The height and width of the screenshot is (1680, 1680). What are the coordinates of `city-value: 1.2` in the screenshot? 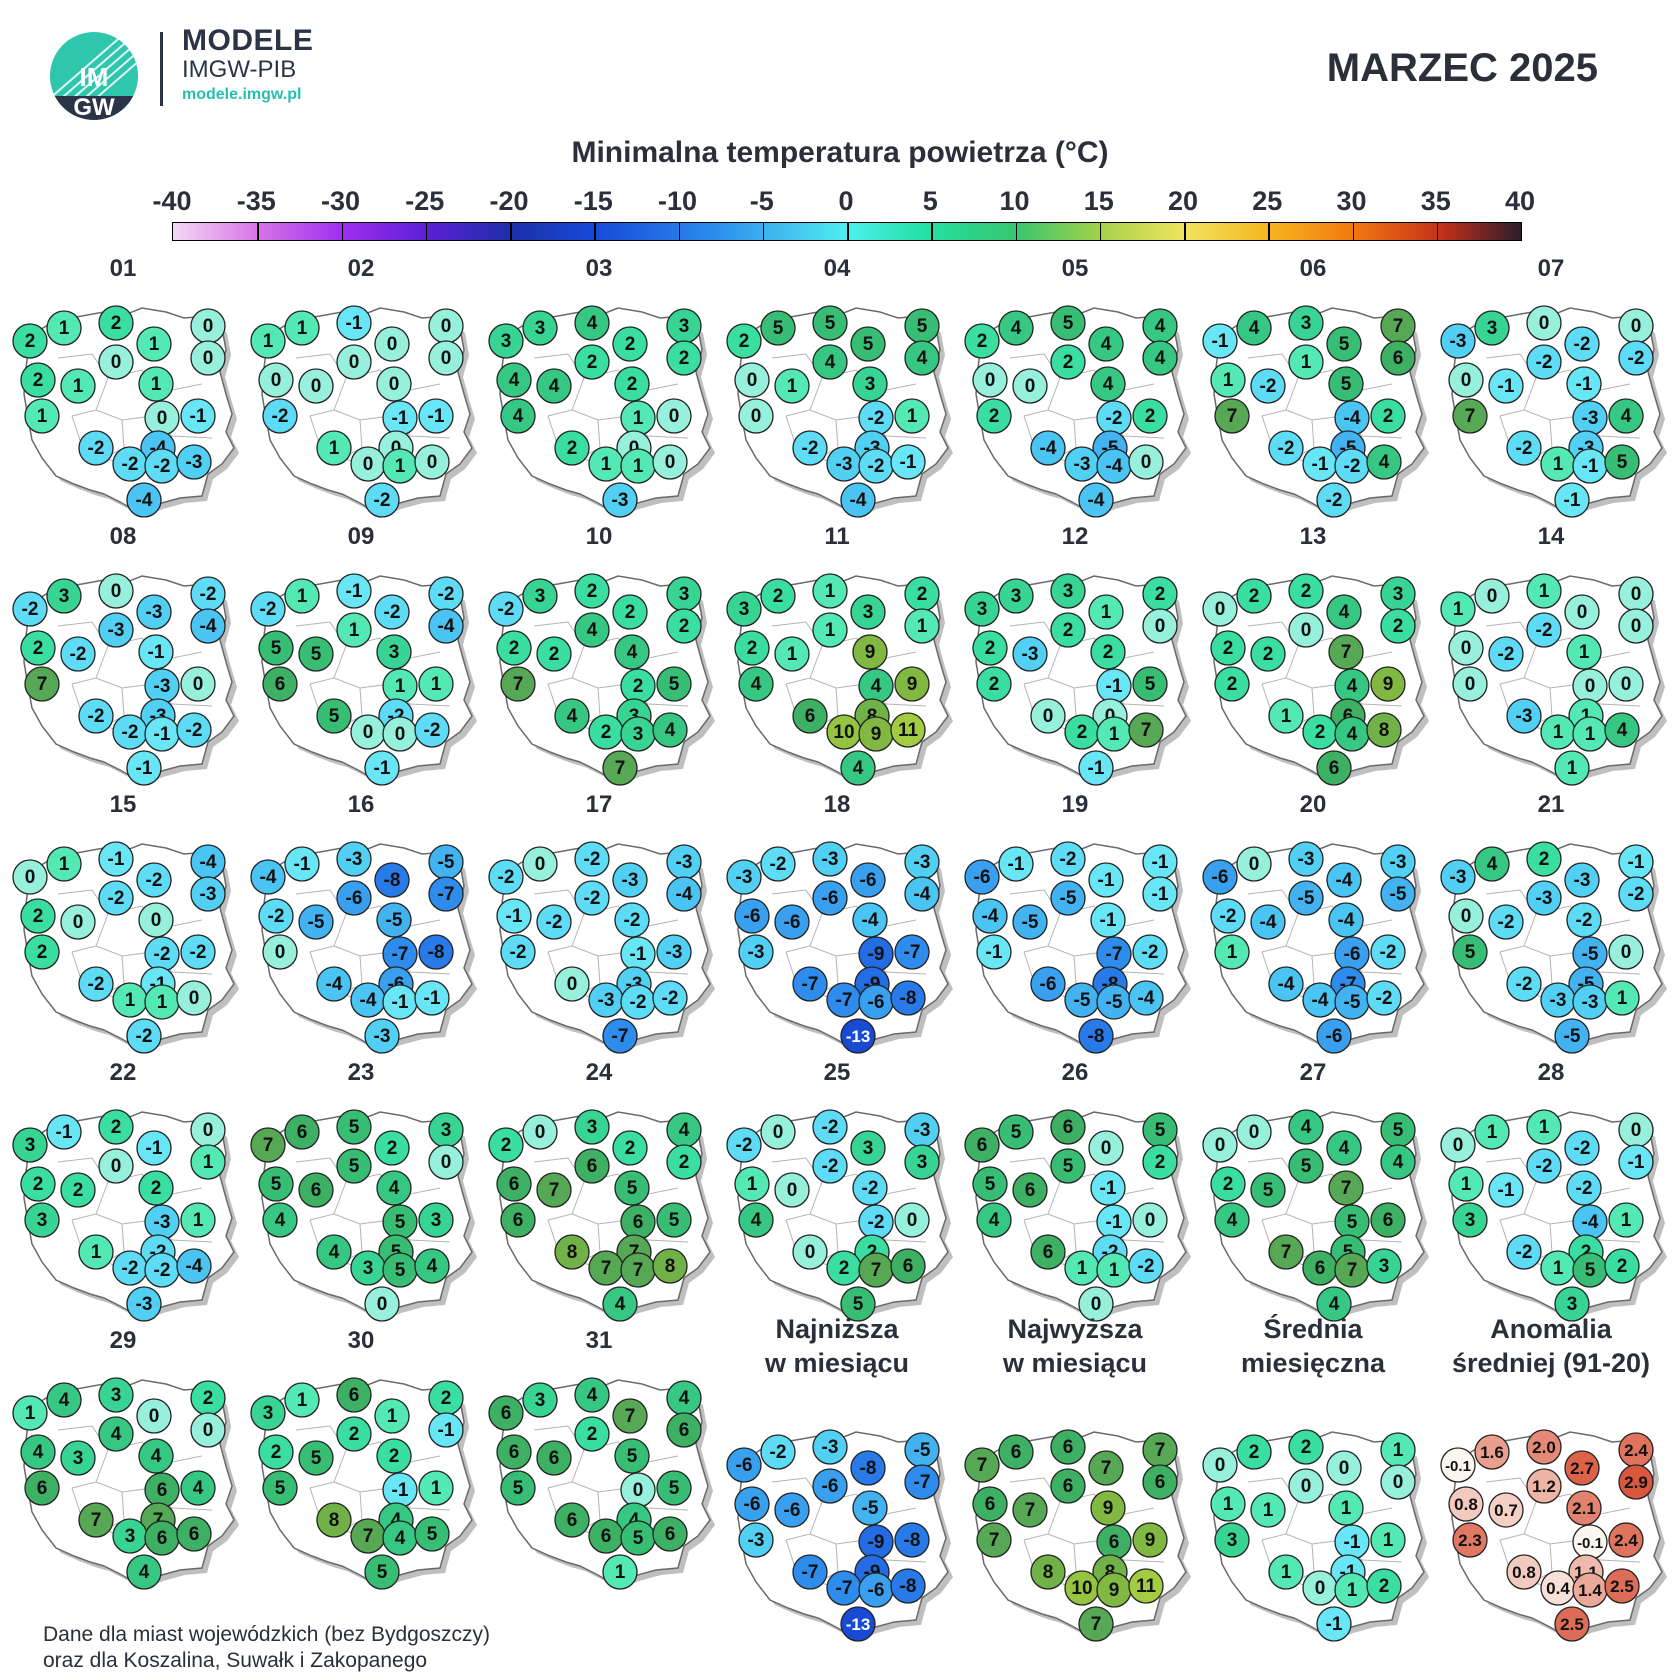 It's located at (1544, 1486).